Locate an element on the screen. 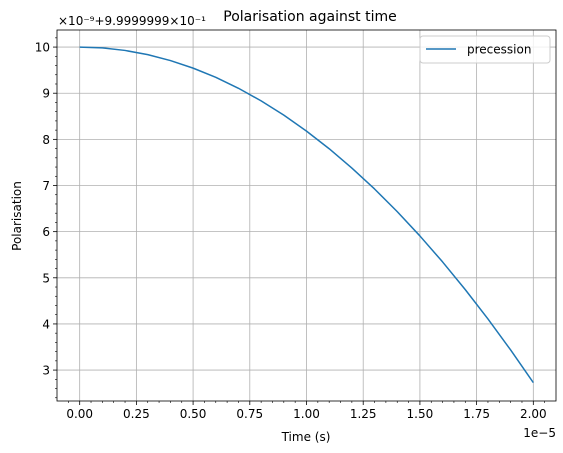 Image resolution: width=563 pixels, height=453 pixels. x-tick-label: 1.25 is located at coordinates (363, 414).